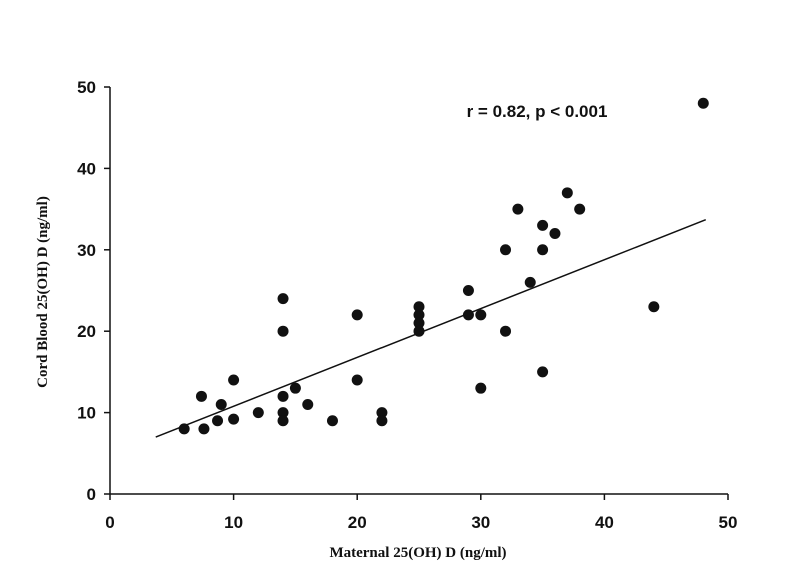 This screenshot has height=569, width=800. I want to click on x-axis-title: Maternal 25(OH) D (ng/ml), so click(417, 553).